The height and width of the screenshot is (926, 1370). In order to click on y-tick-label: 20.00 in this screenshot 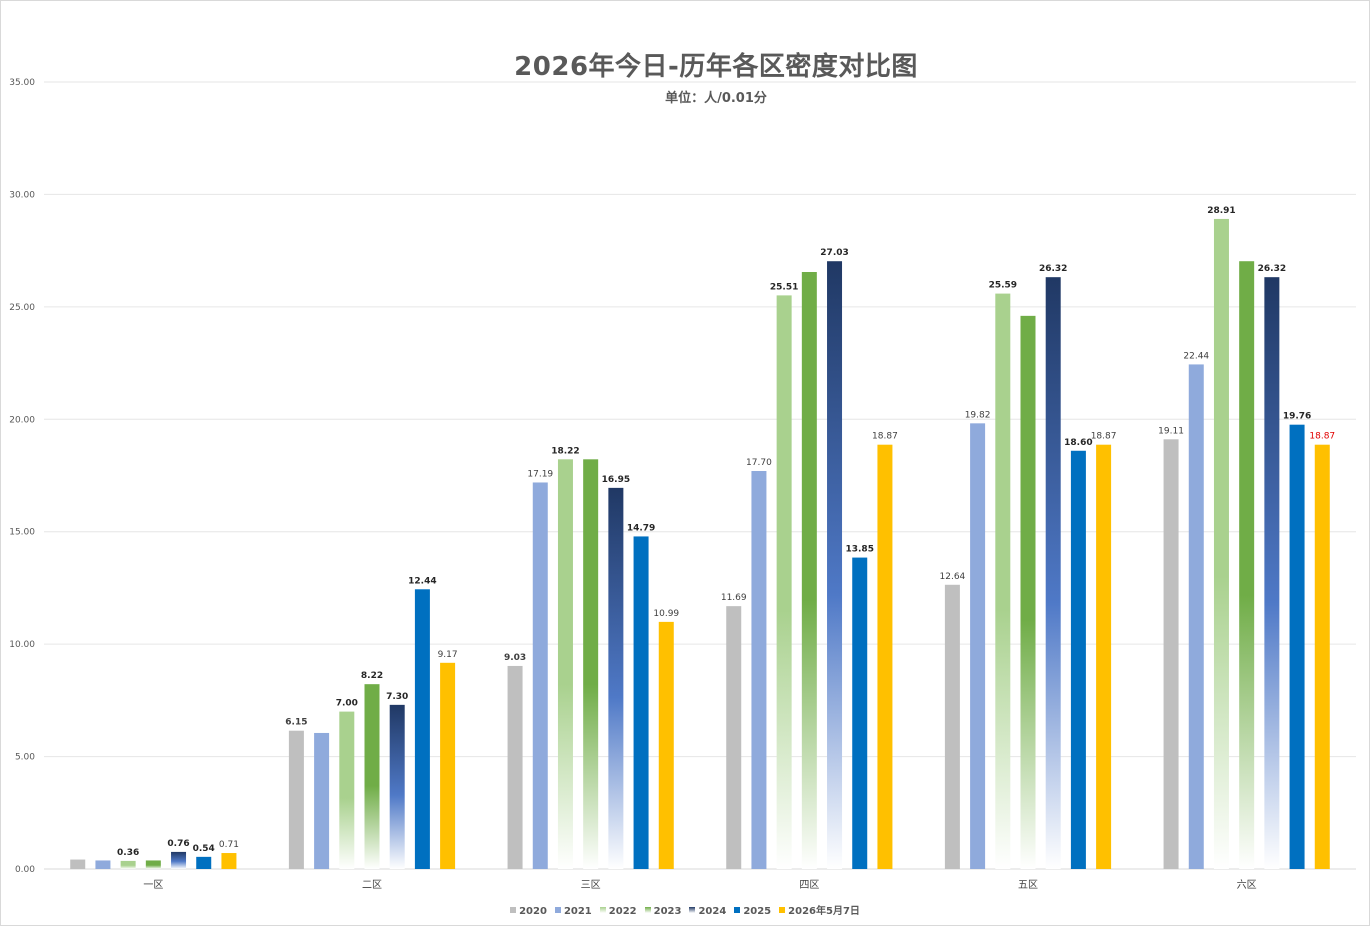, I will do `click(22, 420)`.